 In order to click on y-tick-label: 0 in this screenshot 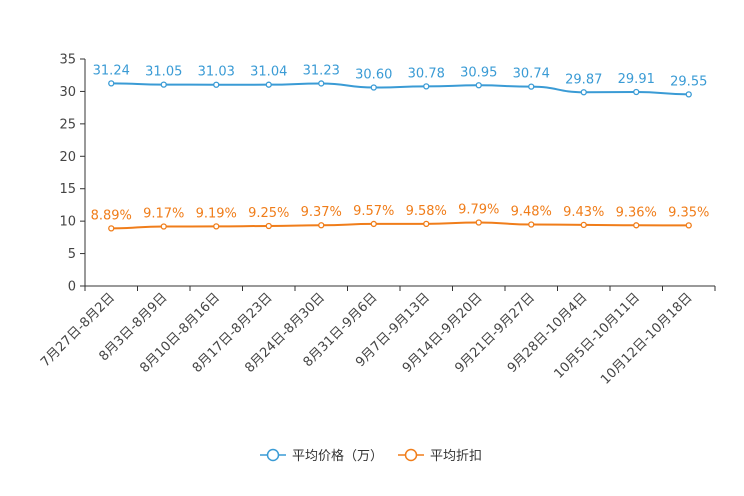, I will do `click(72, 287)`.